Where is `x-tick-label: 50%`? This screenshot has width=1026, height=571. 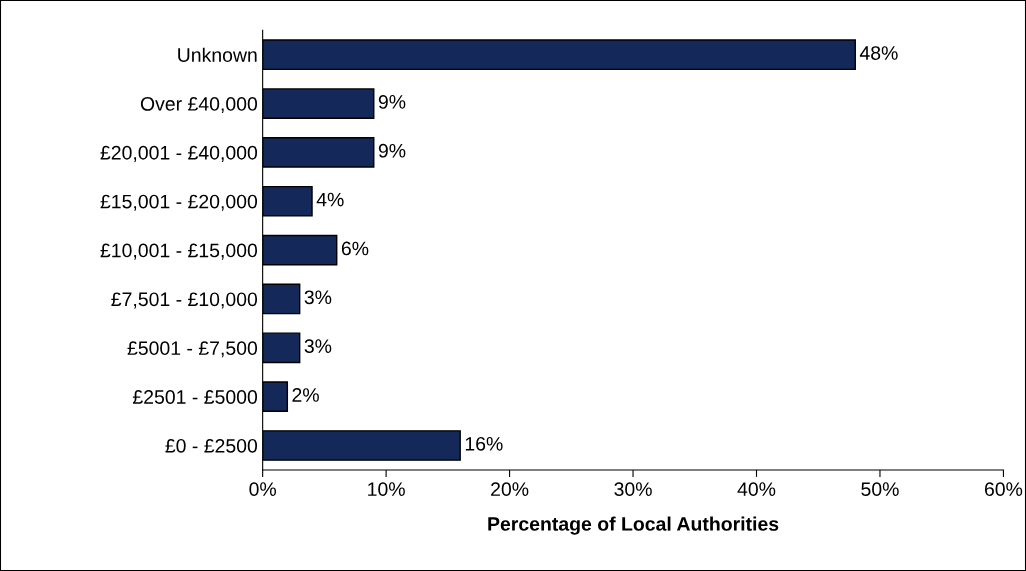 x-tick-label: 50% is located at coordinates (880, 489).